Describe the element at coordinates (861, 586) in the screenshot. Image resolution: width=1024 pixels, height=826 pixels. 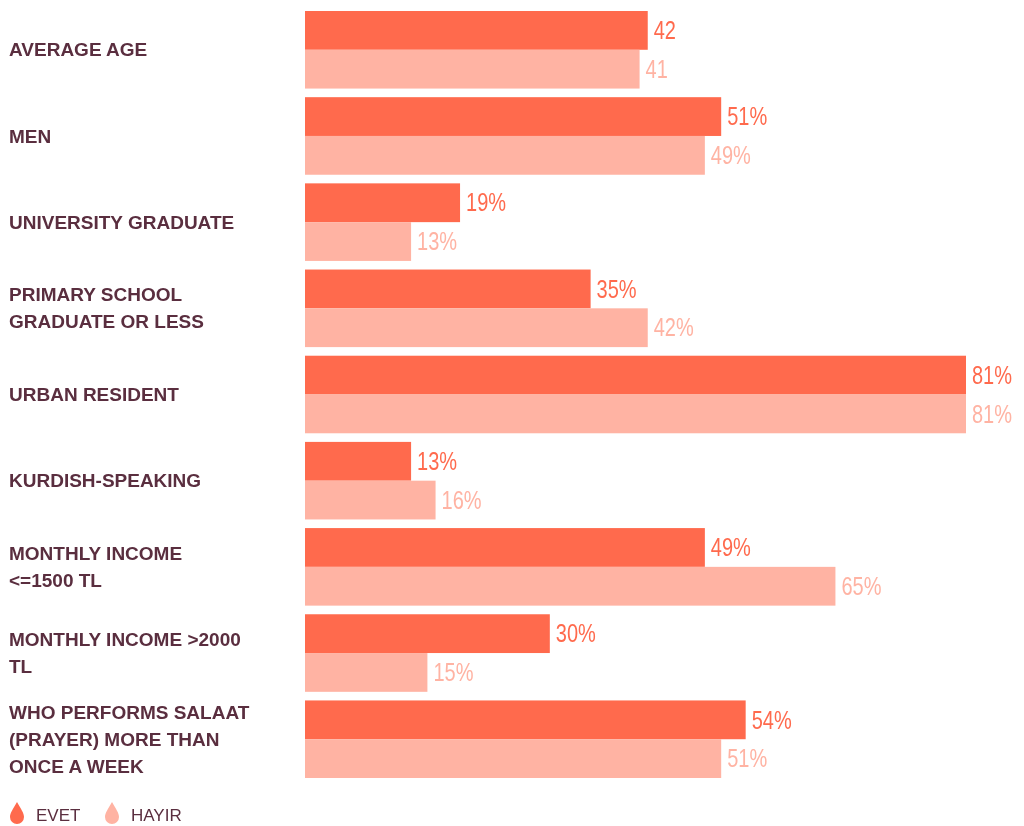
I see `data-label: 65%` at that location.